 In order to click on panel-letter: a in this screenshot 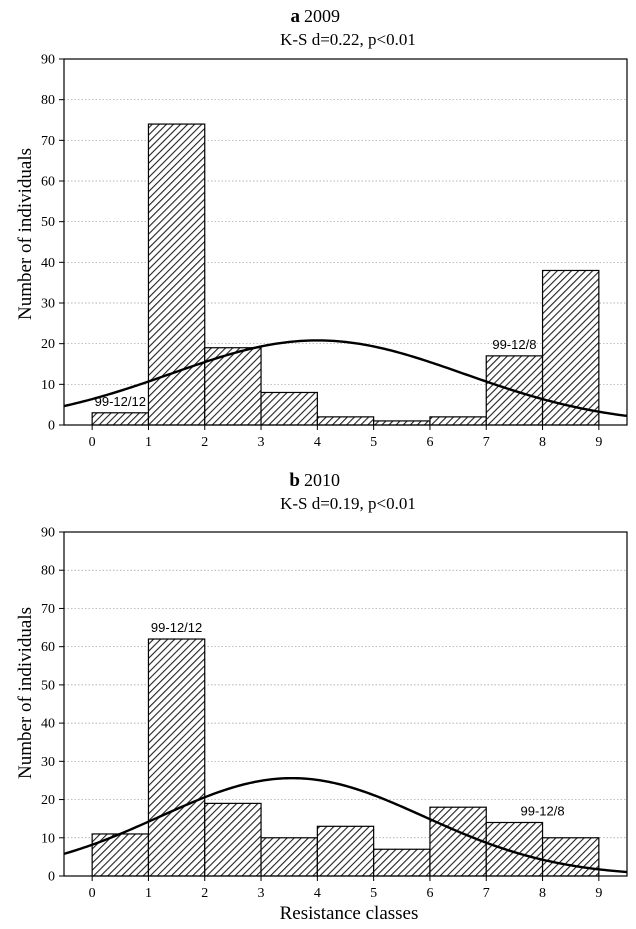, I will do `click(296, 16)`.